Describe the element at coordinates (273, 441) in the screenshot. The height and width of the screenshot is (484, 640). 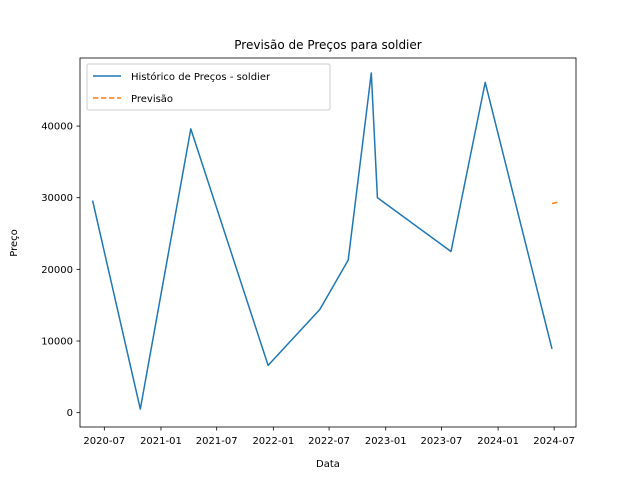
I see `x-tick-label: 2022-01` at that location.